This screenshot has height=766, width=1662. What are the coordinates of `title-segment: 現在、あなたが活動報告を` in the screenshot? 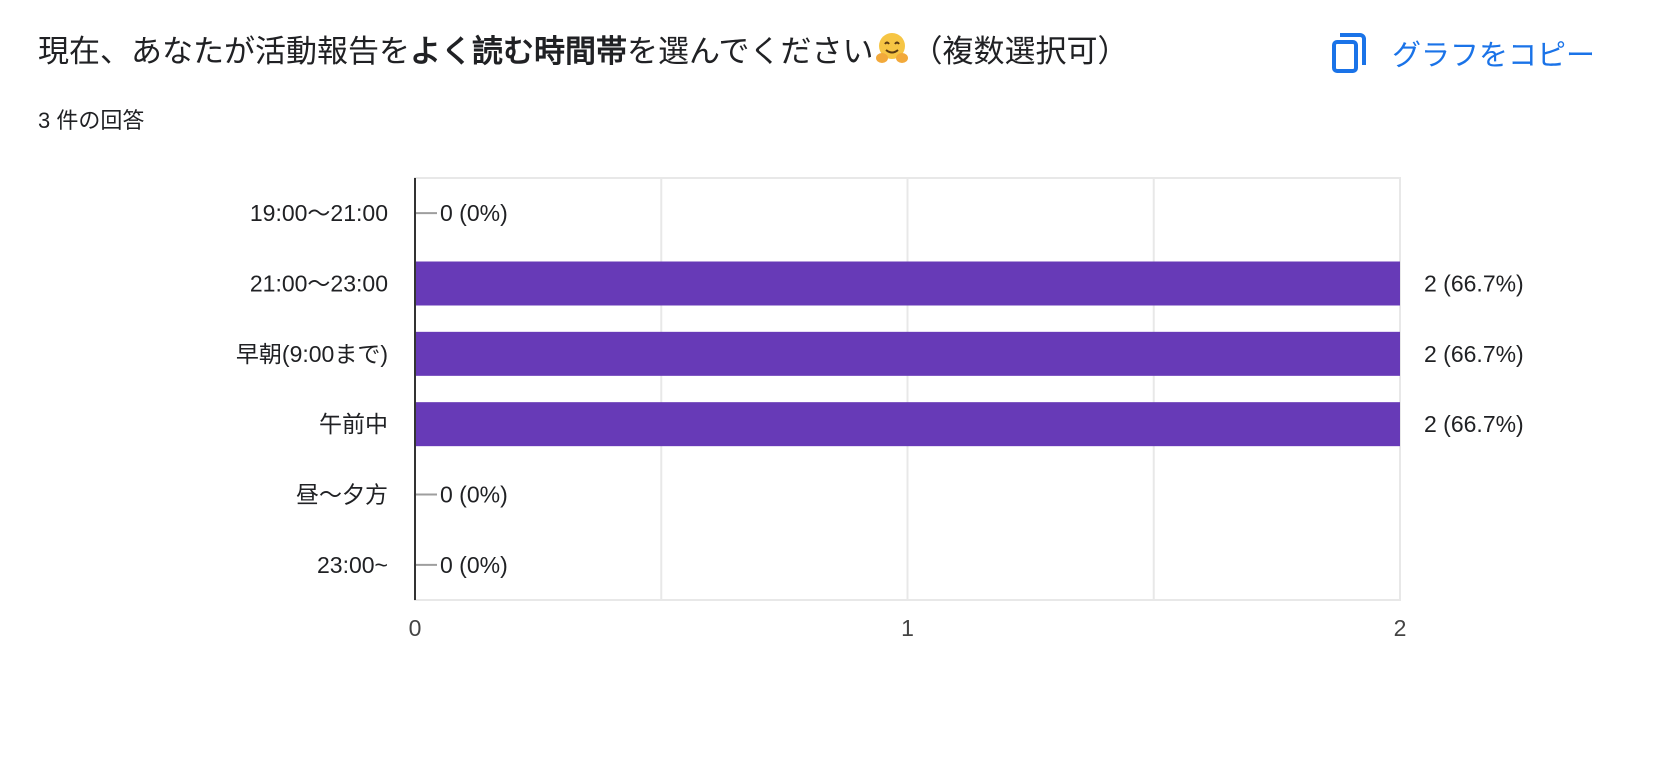 It's located at (224, 51).